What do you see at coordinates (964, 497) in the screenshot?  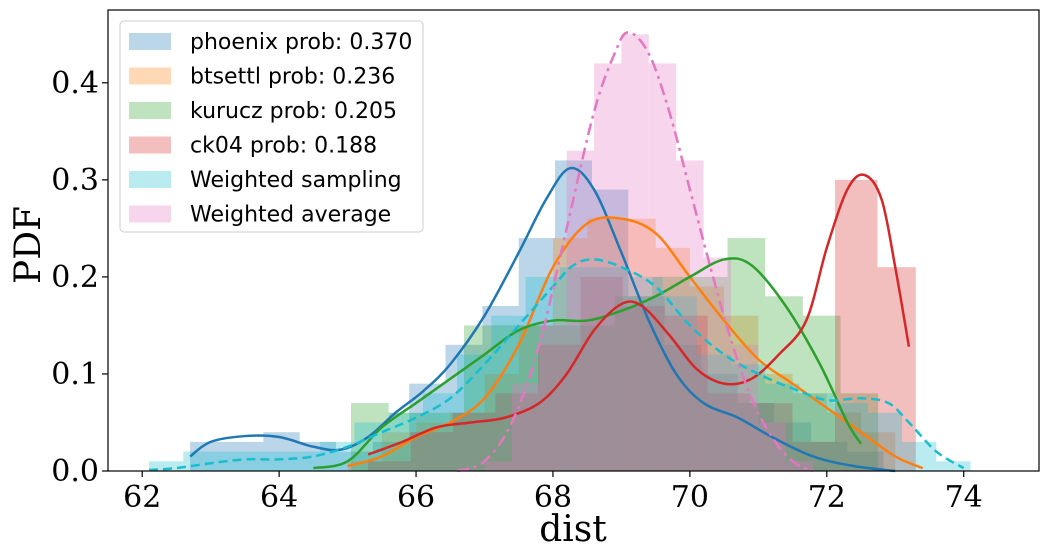 I see `x-tick-label: 74` at bounding box center [964, 497].